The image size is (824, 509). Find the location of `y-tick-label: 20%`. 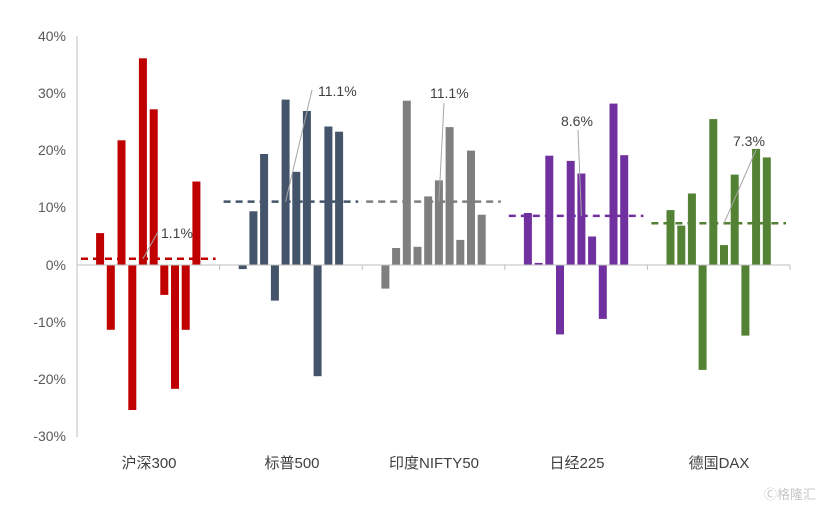

y-tick-label: 20% is located at coordinates (52, 150).